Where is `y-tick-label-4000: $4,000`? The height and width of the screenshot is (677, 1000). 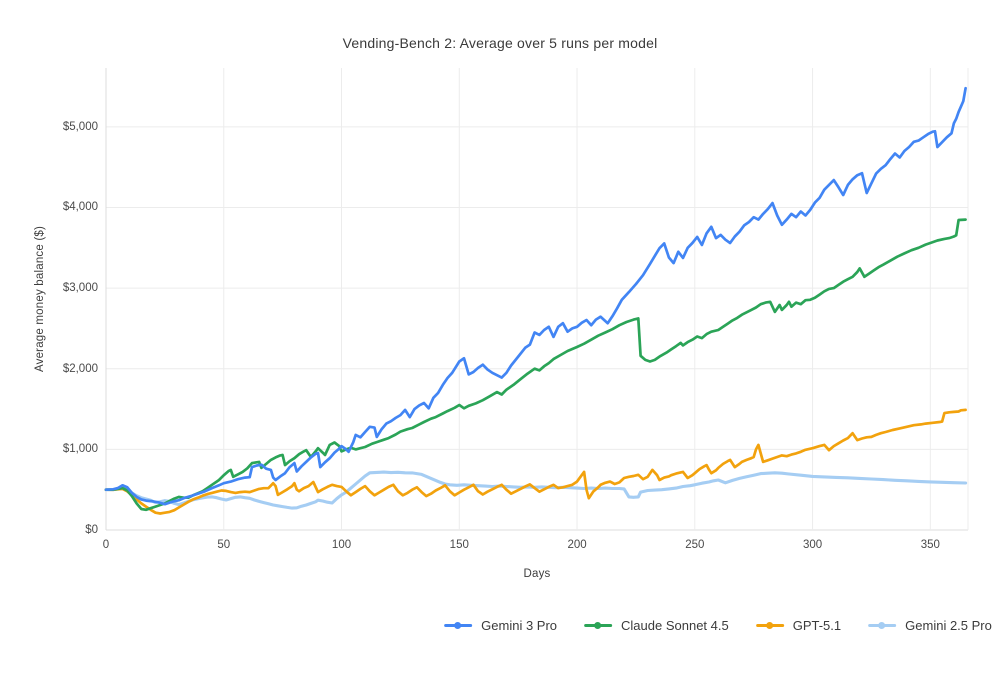
y-tick-label-4000: $4,000 is located at coordinates (80, 207).